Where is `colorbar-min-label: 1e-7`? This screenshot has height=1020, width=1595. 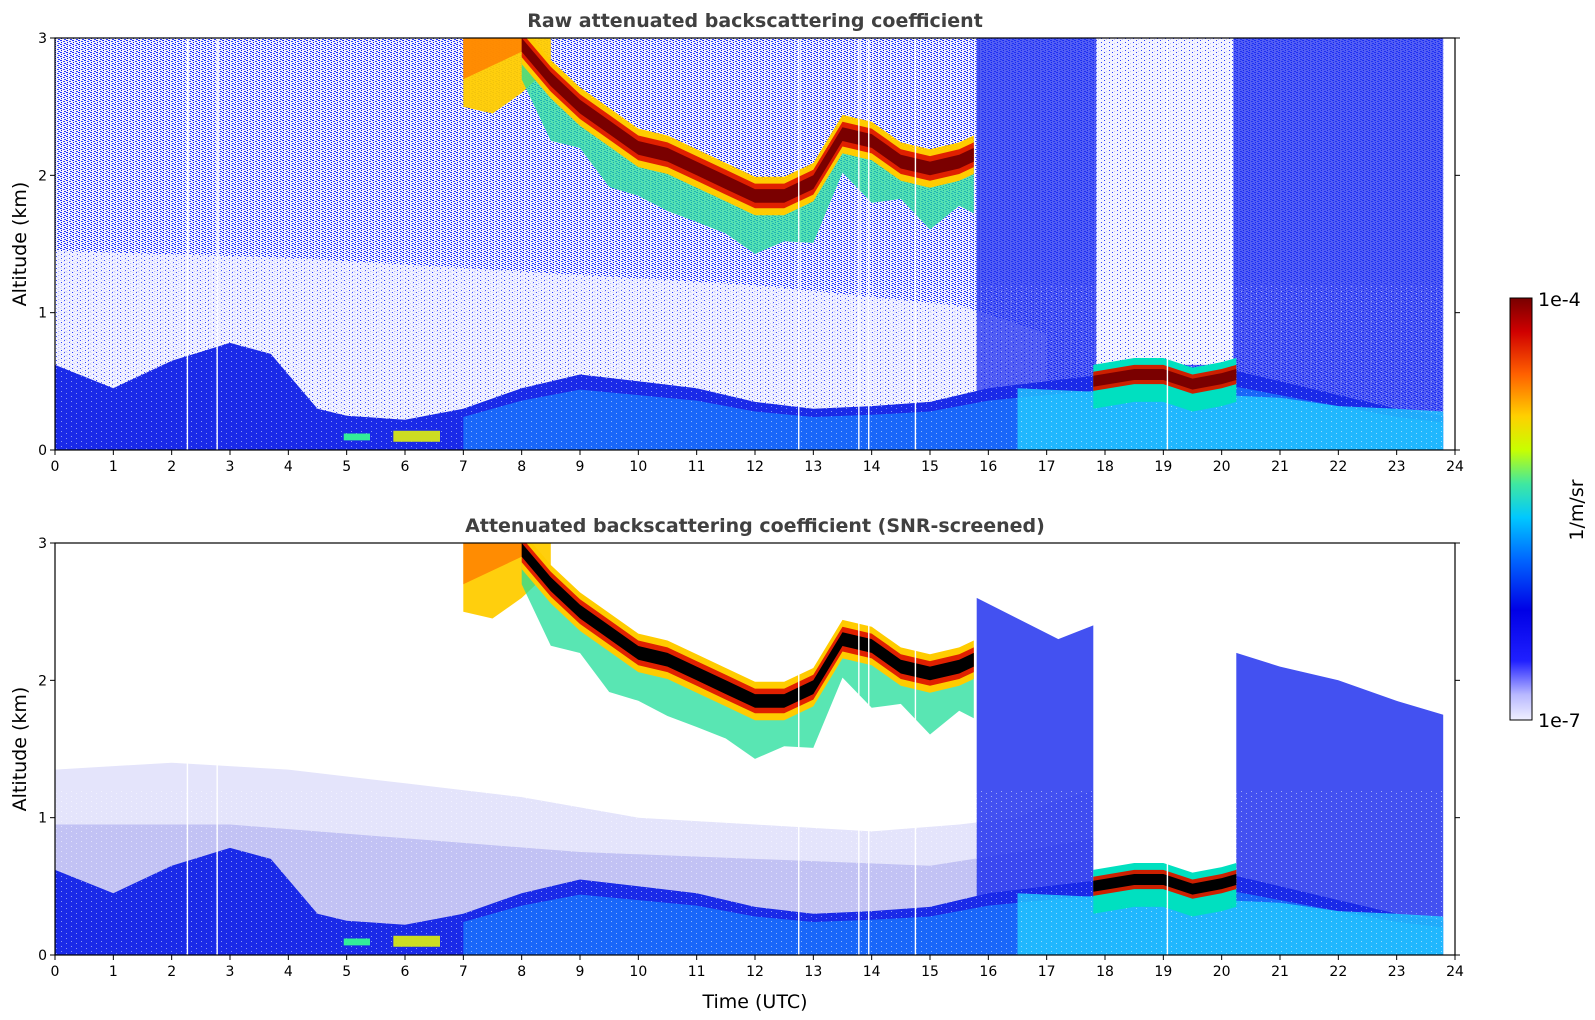
colorbar-min-label: 1e-7 is located at coordinates (1559, 721).